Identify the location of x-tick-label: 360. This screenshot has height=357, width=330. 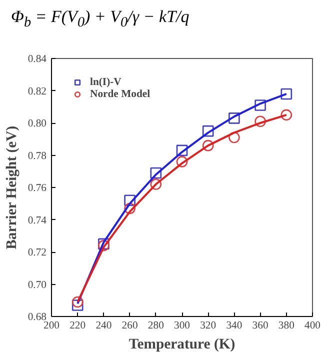
(260, 326).